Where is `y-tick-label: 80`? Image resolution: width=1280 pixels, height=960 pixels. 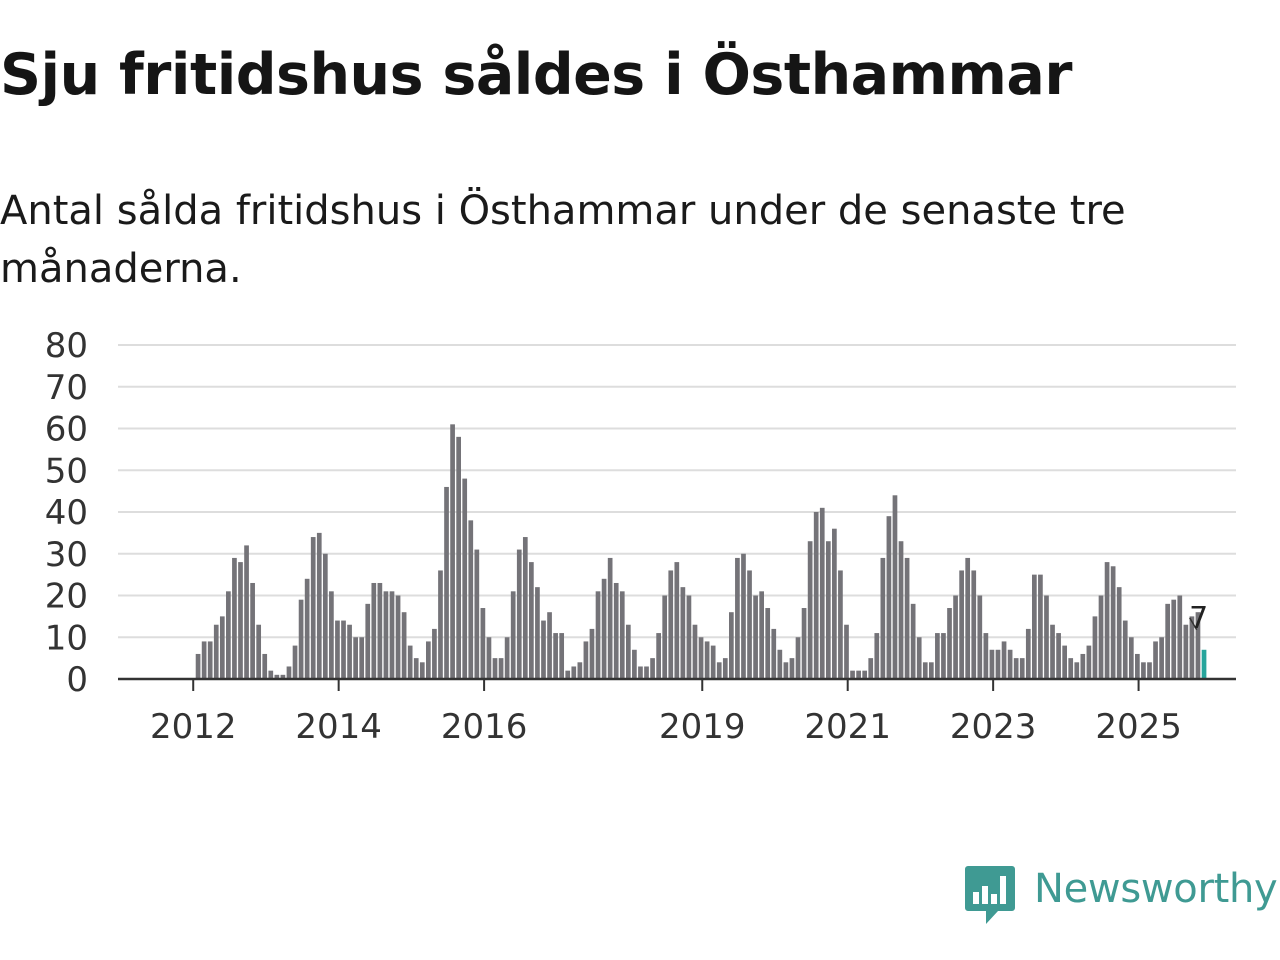 y-tick-label: 80 is located at coordinates (66, 346).